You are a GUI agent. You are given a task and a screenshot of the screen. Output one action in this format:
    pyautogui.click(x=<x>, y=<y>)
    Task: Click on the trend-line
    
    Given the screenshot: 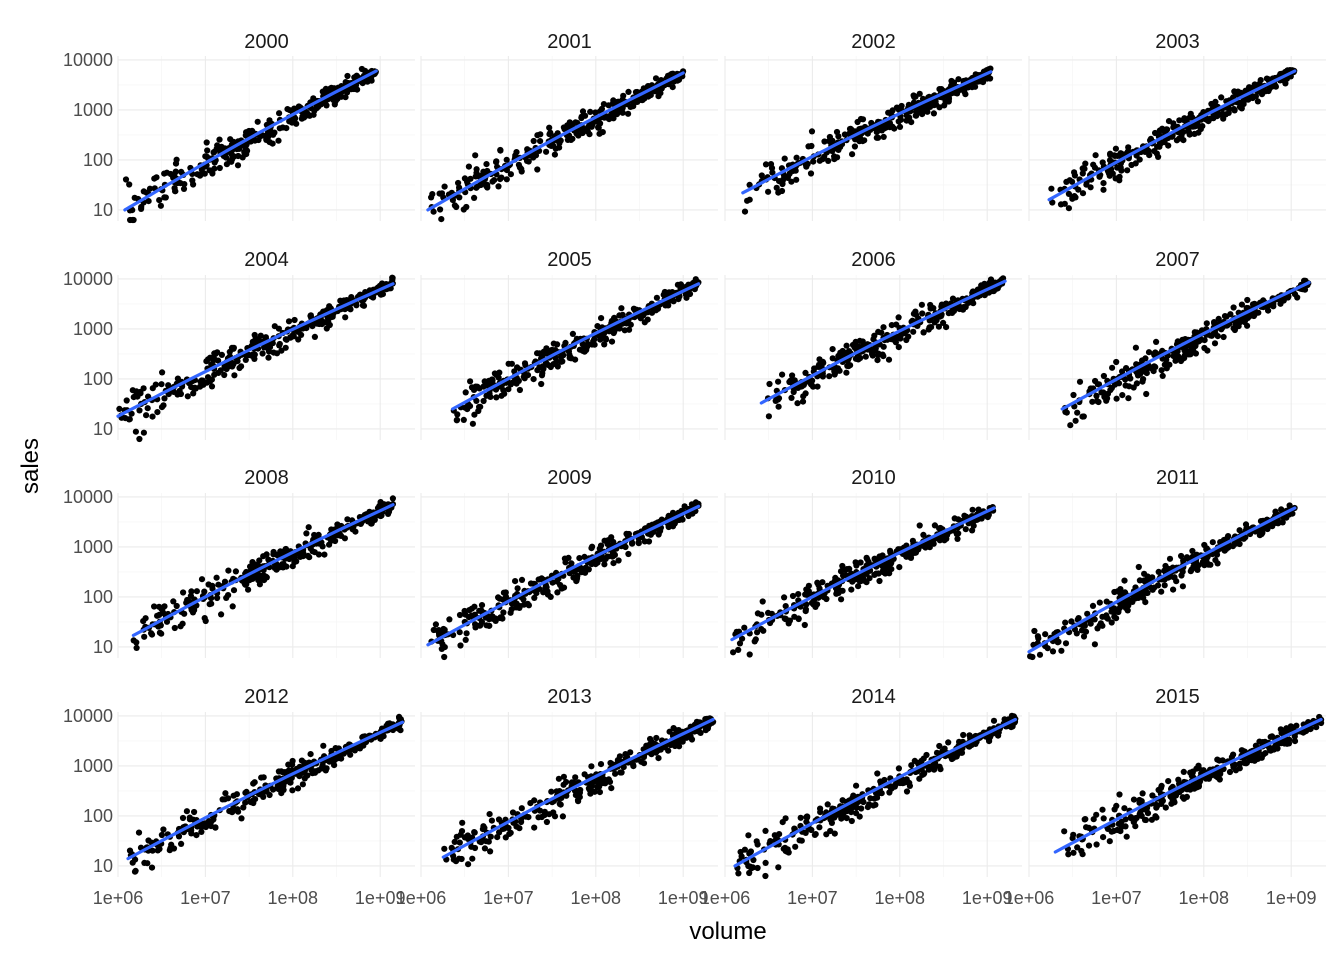 What is the action you would take?
    pyautogui.click(x=263, y=570)
    